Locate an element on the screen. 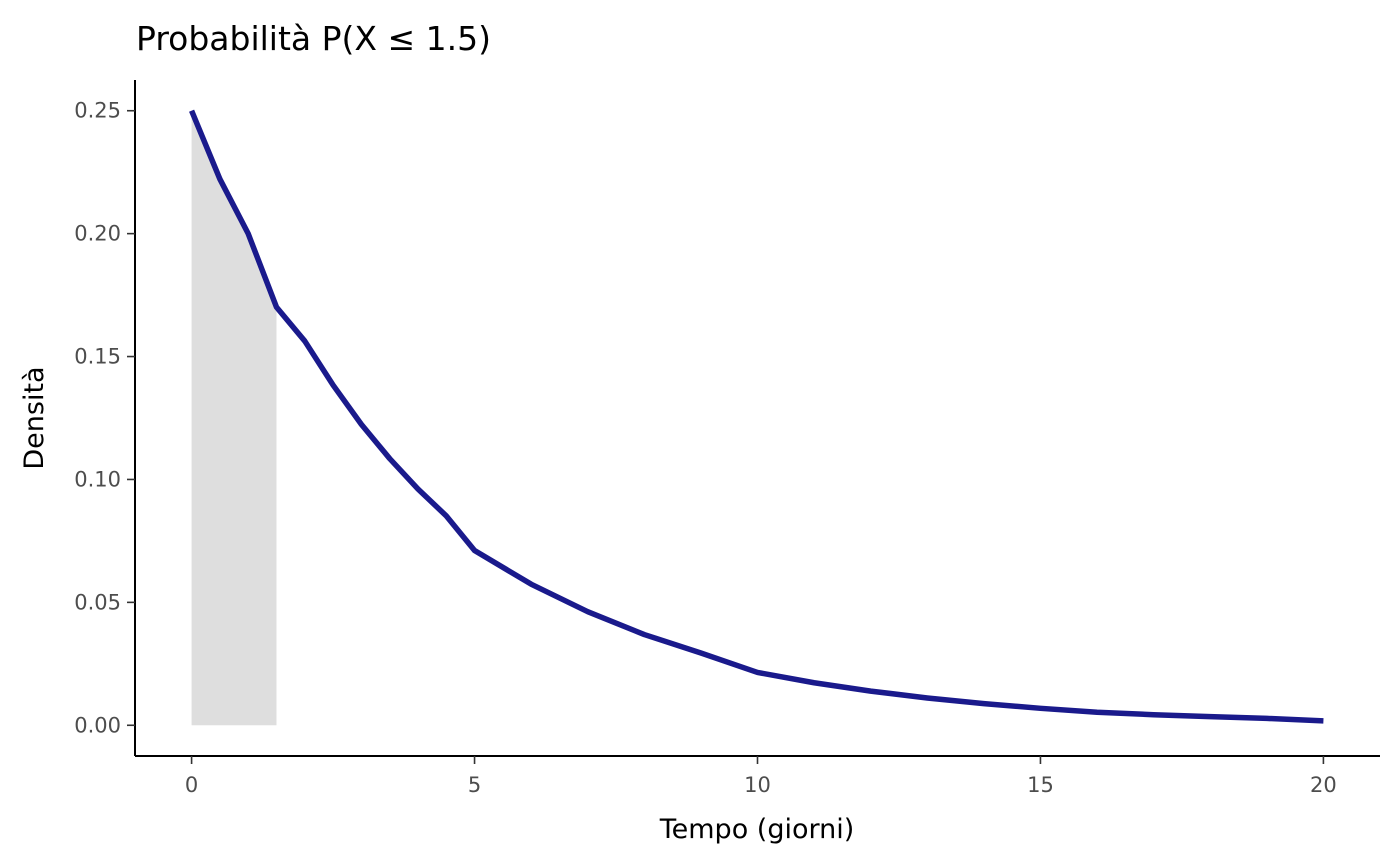  y-tick-label: 0.25 is located at coordinates (97, 111).